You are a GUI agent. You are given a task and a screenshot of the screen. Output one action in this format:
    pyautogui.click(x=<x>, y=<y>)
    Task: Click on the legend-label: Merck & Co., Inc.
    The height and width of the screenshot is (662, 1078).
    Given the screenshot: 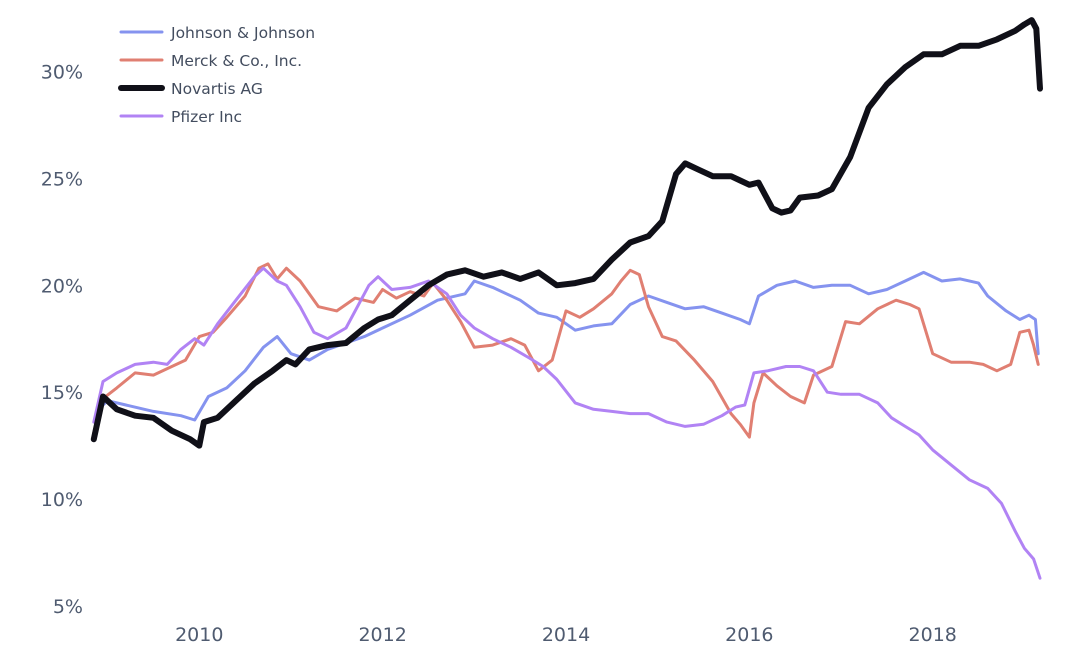 What is the action you would take?
    pyautogui.click(x=236, y=61)
    